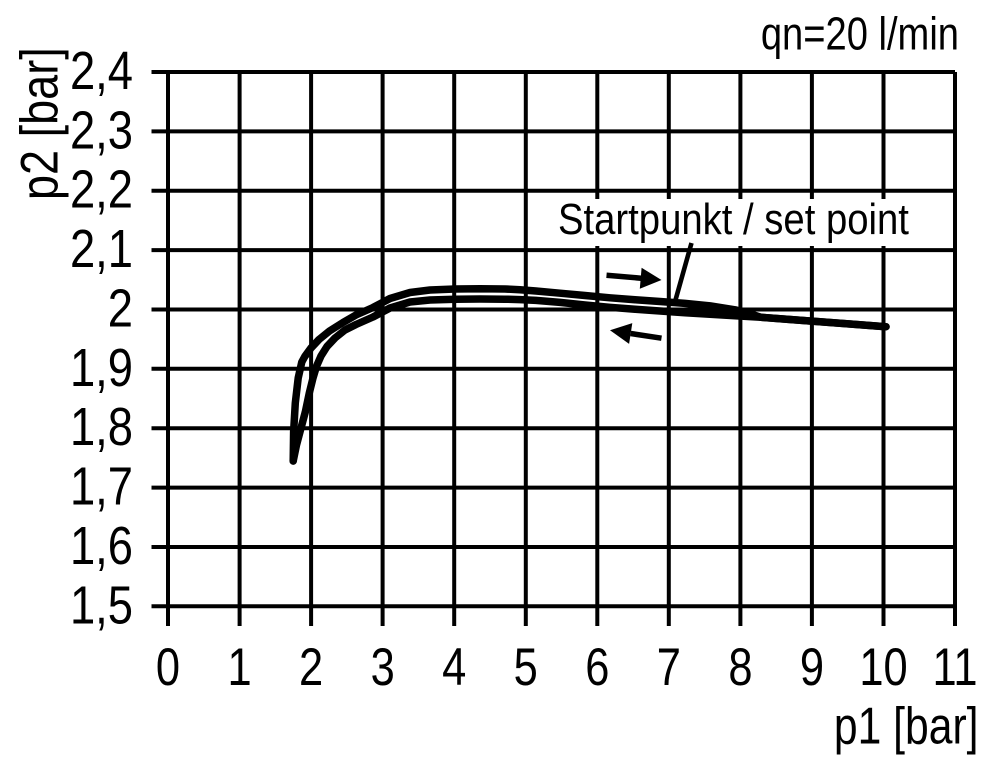 This screenshot has height=769, width=1000. What do you see at coordinates (812, 667) in the screenshot?
I see `svg-text: 9` at bounding box center [812, 667].